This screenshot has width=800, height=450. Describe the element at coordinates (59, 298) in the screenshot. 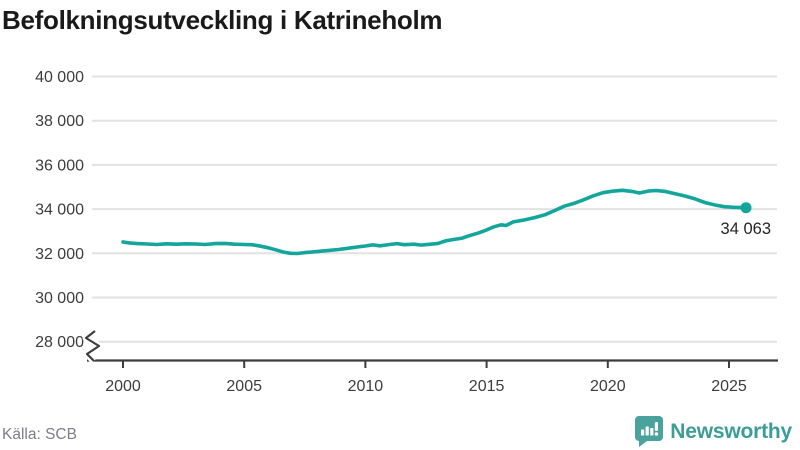

I see `y-axis-tick-label: 30 000` at that location.